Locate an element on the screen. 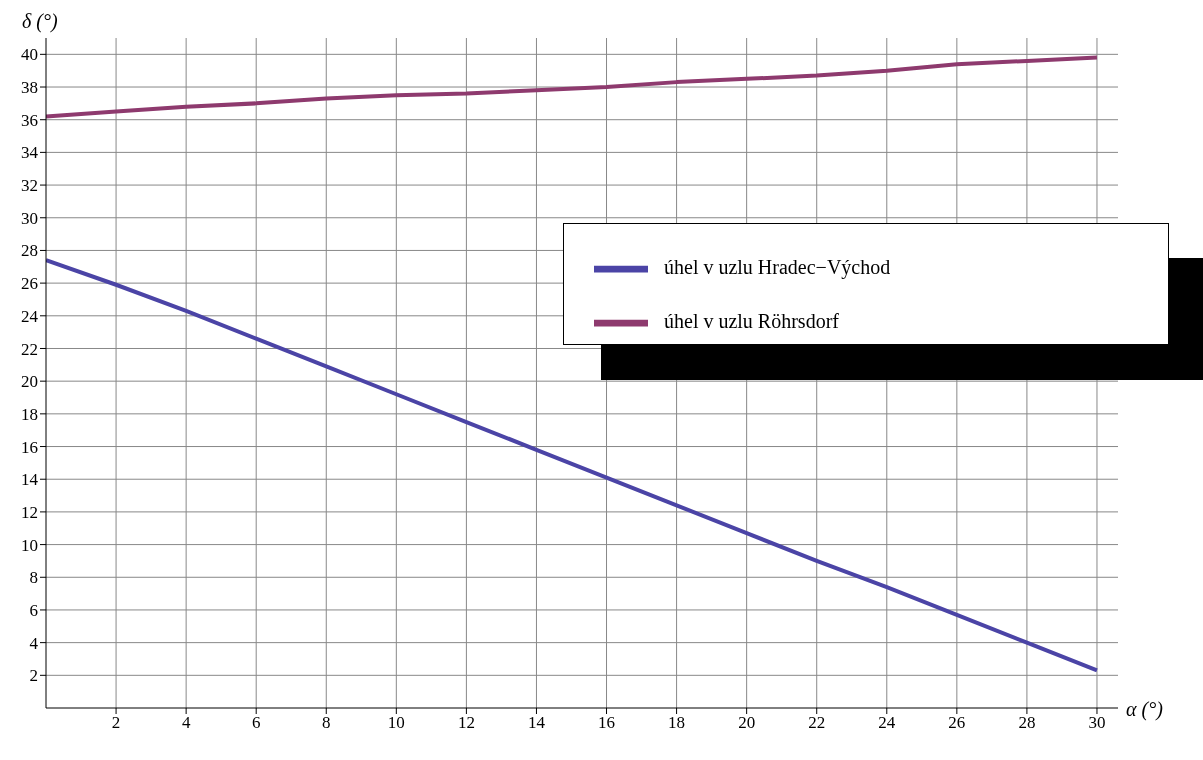 The image size is (1203, 760). x-tick-label: 16 is located at coordinates (607, 723).